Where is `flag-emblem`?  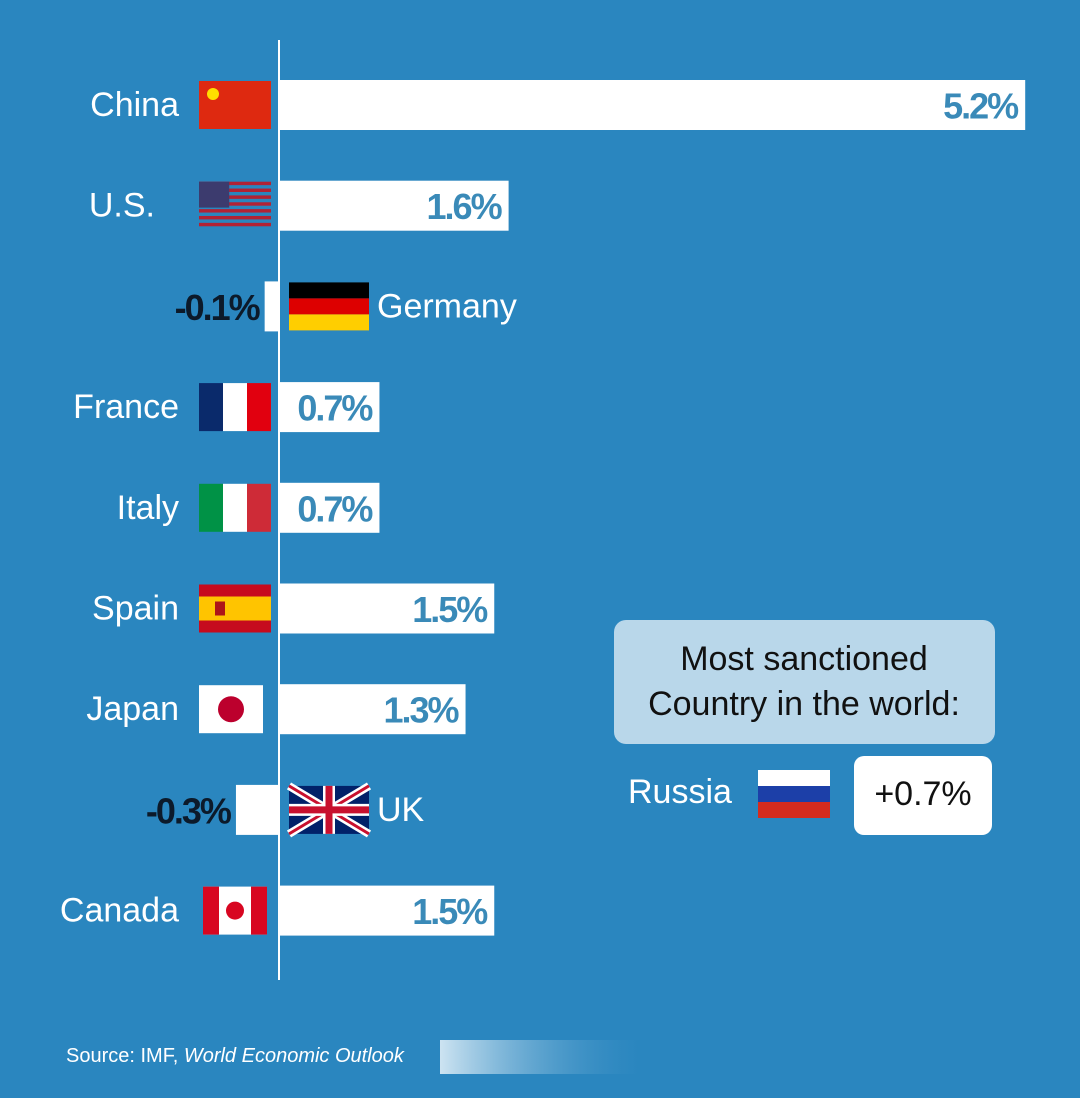
flag-emblem is located at coordinates (220, 608).